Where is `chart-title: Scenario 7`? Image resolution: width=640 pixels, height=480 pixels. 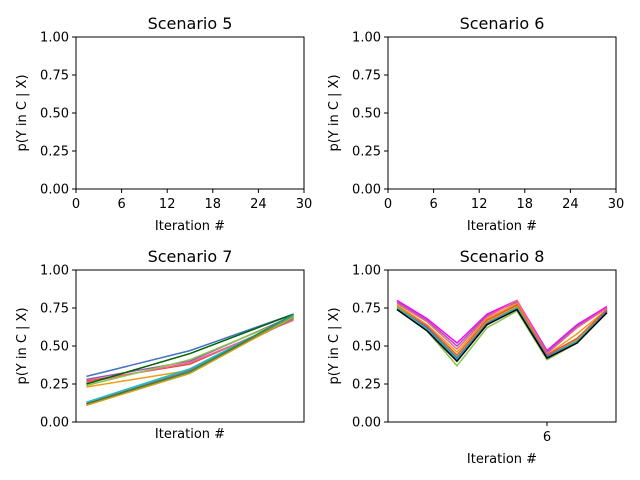 chart-title: Scenario 7 is located at coordinates (190, 256).